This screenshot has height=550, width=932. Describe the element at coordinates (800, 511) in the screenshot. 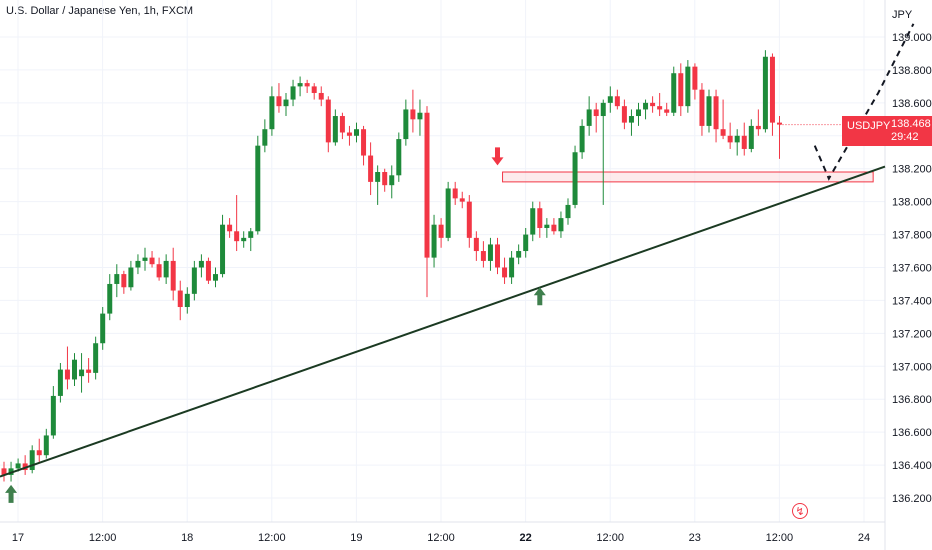

I see `lightning-icon: ↯` at that location.